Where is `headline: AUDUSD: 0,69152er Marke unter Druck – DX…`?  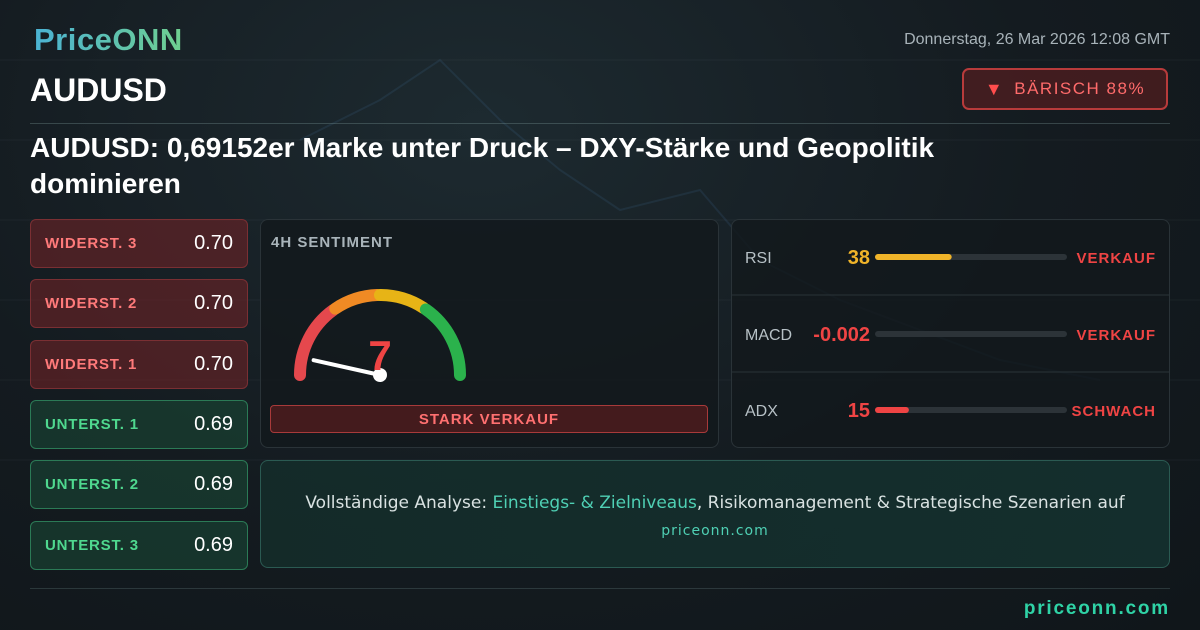
headline: AUDUSD: 0,69152er Marke unter Druck – DX… is located at coordinates (482, 165).